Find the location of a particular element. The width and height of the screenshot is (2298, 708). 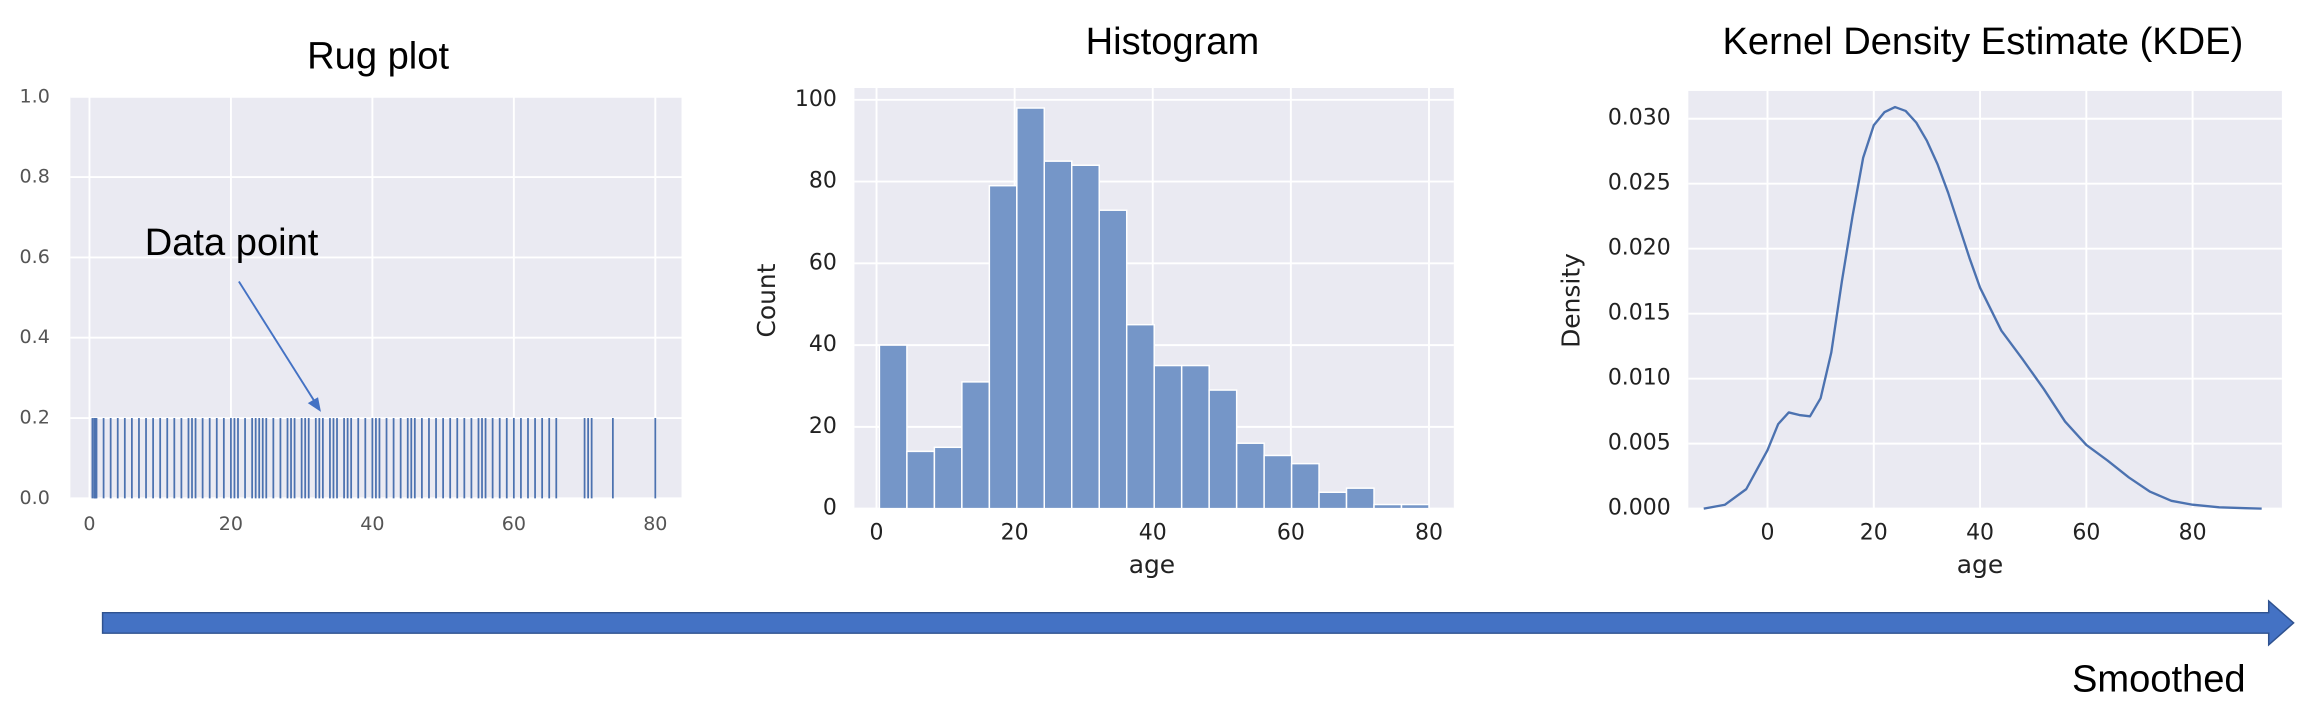

y-tick-label: 0.010 is located at coordinates (1639, 378).